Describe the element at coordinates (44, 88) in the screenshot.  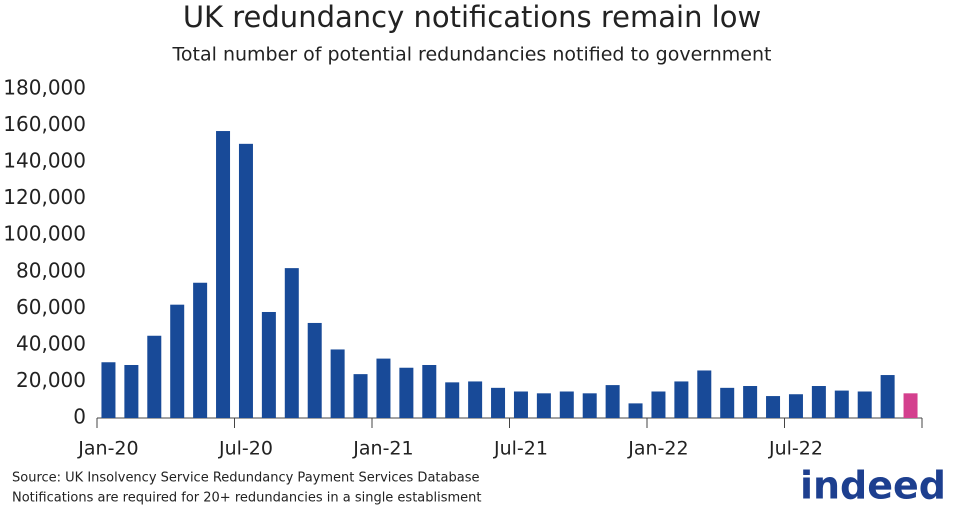
I see `y-tick-label: 180,000` at that location.